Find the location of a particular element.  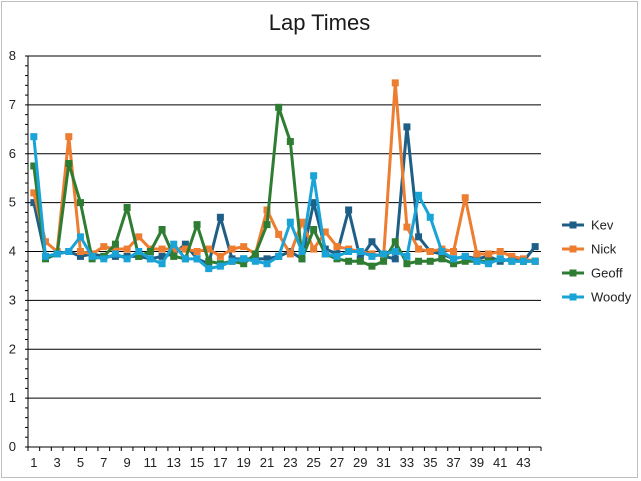

x-tick-label: 13 is located at coordinates (174, 462).